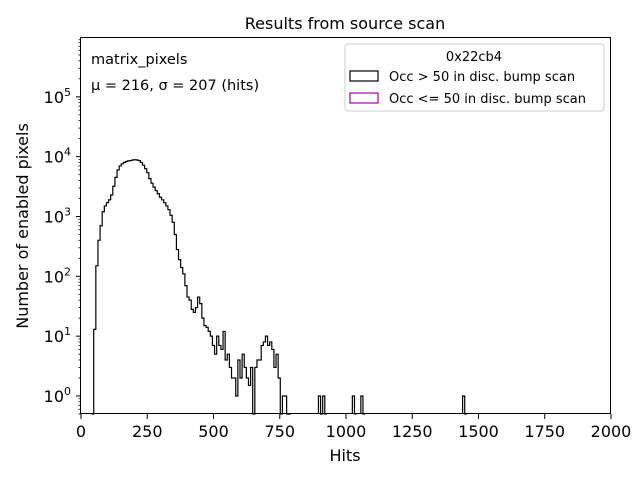 The image size is (640, 484). What do you see at coordinates (57, 395) in the screenshot?
I see `y-tick-label: 10⁰` at bounding box center [57, 395].